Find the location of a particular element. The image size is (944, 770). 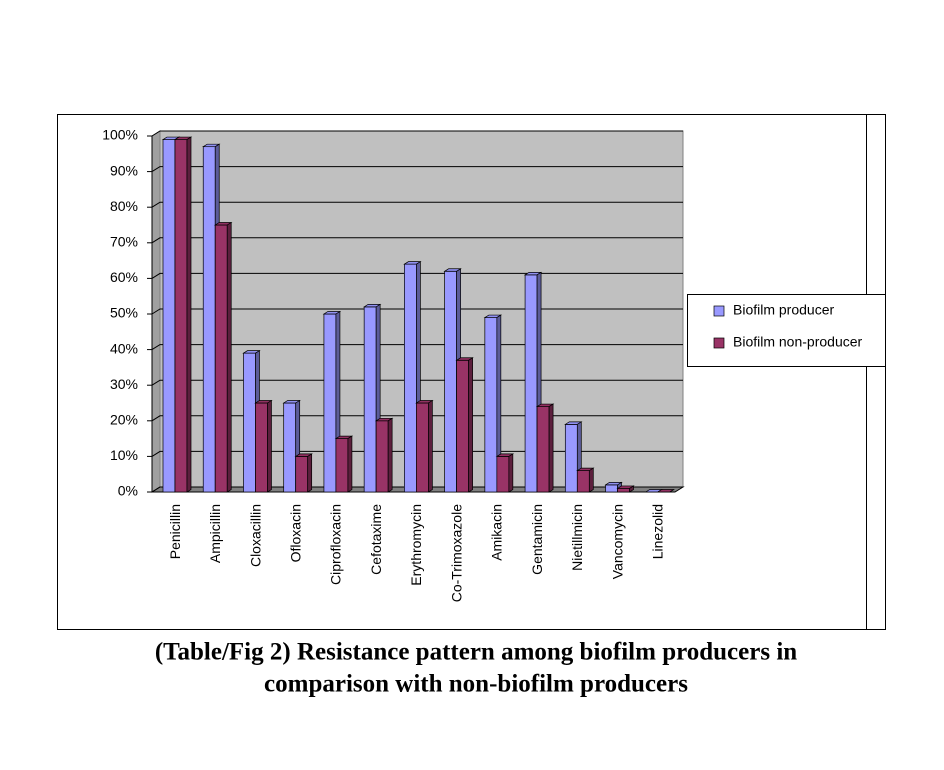

y-tick-label: 0% is located at coordinates (128, 491).